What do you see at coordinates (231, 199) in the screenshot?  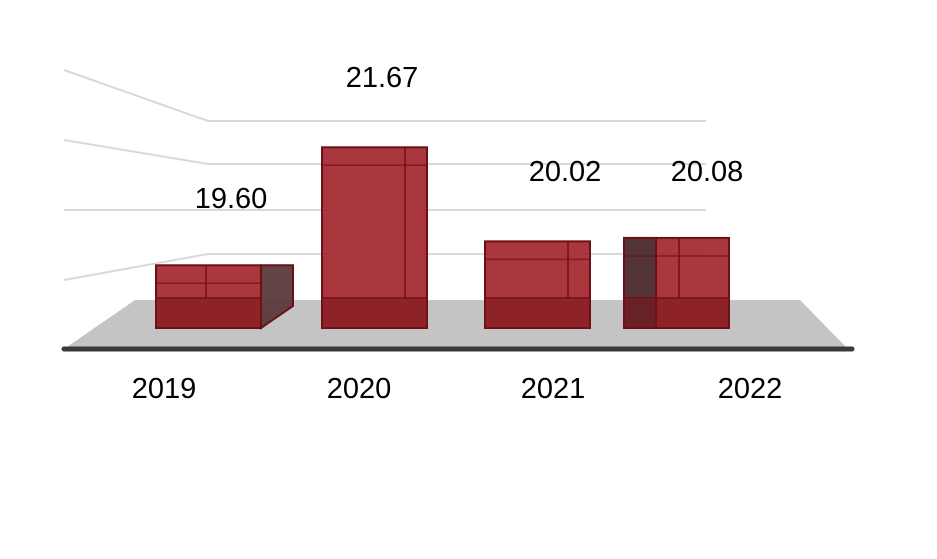 I see `data-label-2019: 19.60` at bounding box center [231, 199].